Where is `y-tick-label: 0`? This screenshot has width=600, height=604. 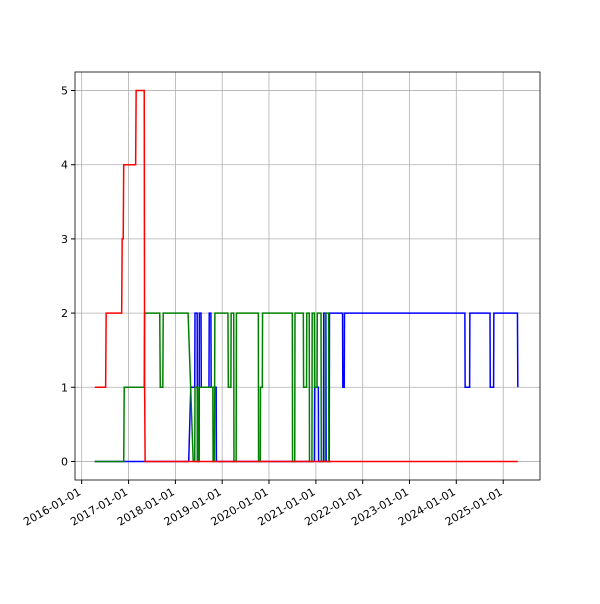
y-tick-label: 0 is located at coordinates (64, 461).